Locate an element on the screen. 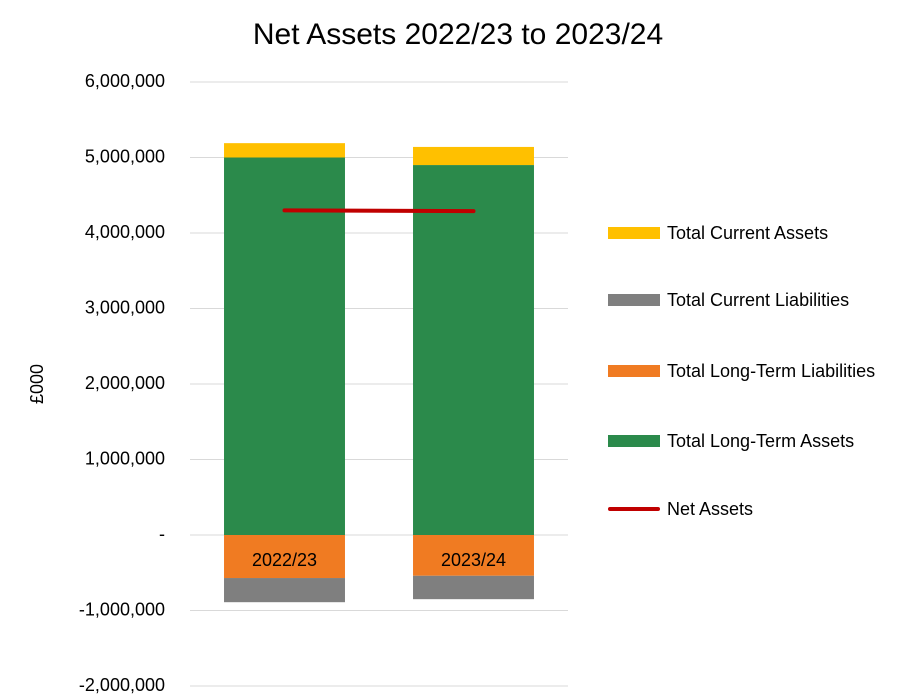 The width and height of the screenshot is (912, 696). legend-label: Total Long-Term Assets is located at coordinates (761, 441).